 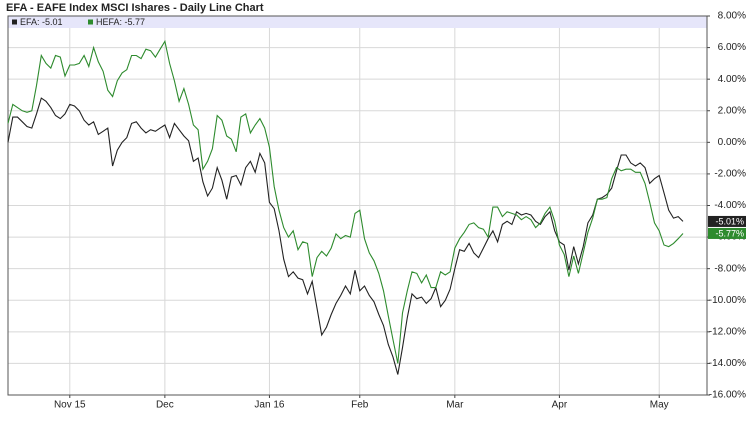 I want to click on x-tick-label: Feb, so click(x=360, y=405).